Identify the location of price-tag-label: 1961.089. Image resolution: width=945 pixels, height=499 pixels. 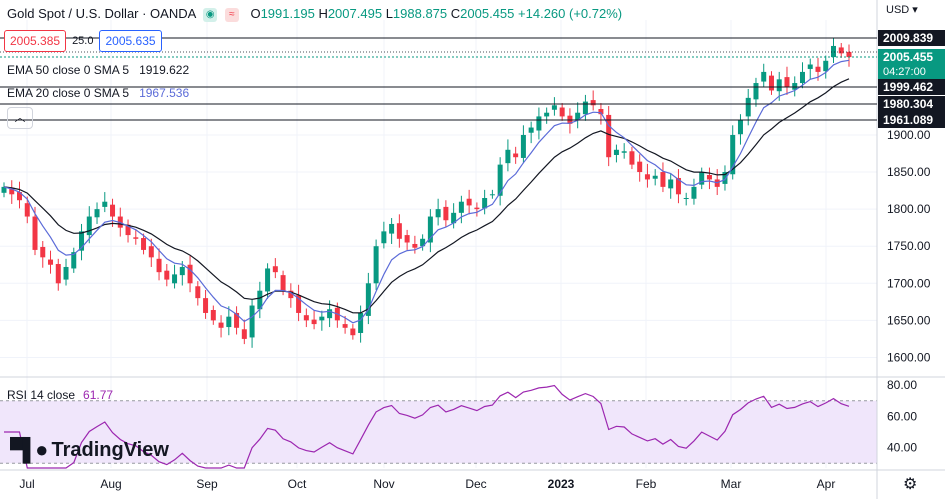
(908, 120).